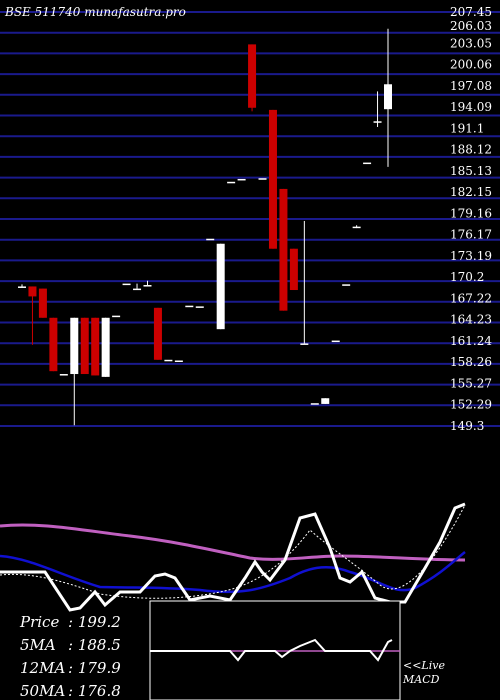  What do you see at coordinates (471, 235) in the screenshot?
I see `y-tick-label: 176.17` at bounding box center [471, 235].